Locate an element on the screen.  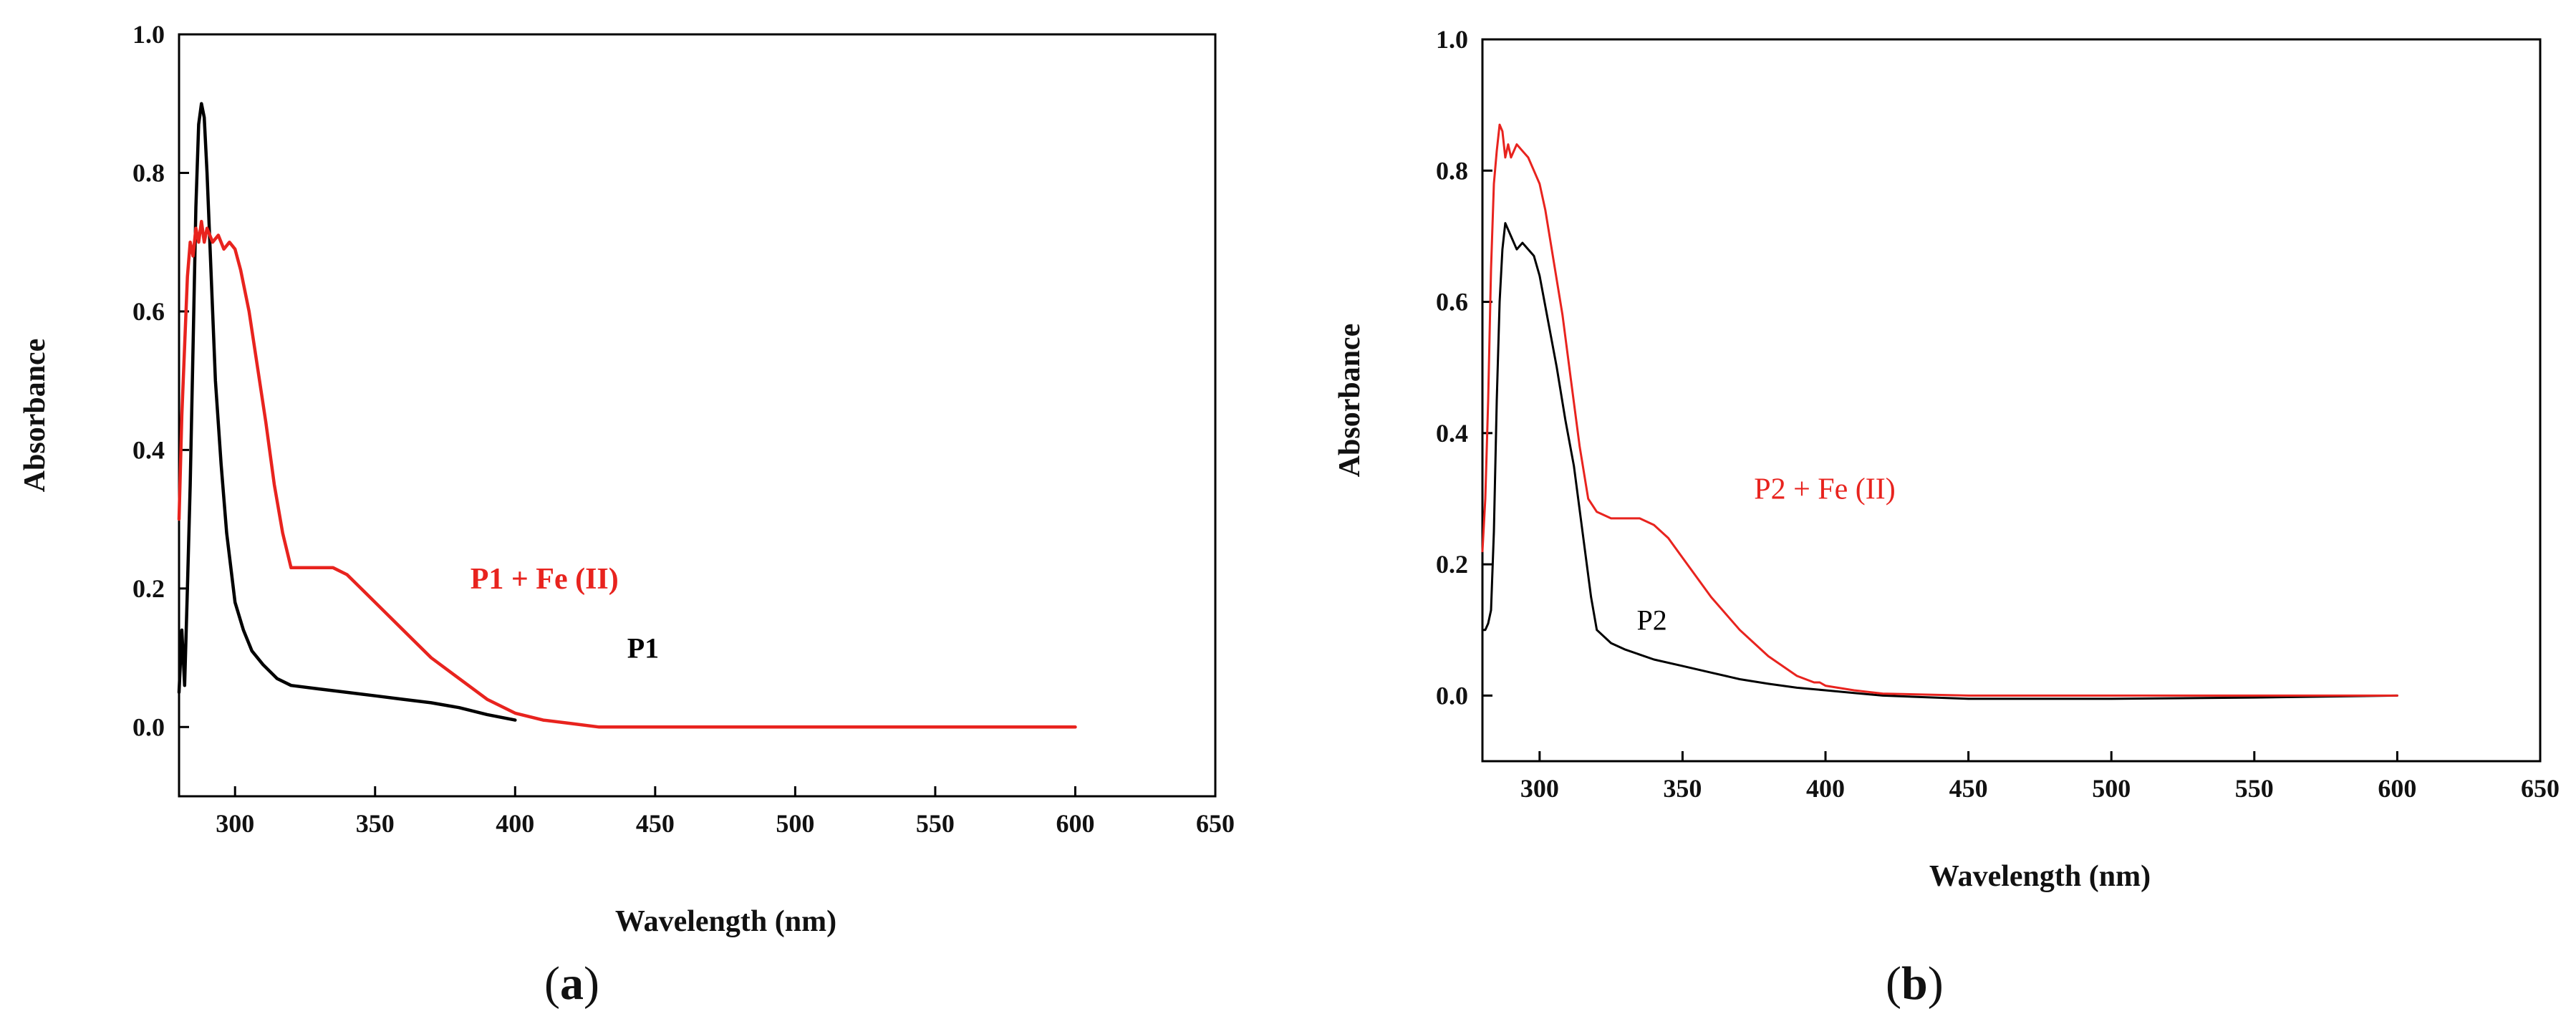
series-line-p1 is located at coordinates (347, 412).